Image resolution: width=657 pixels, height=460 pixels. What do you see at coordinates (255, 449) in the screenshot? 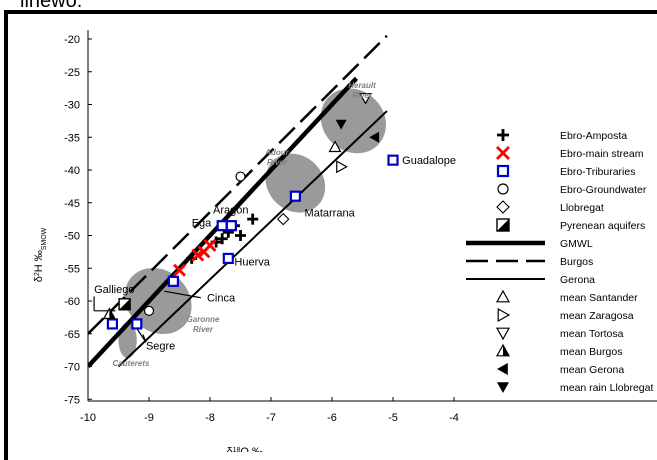
I see `x-axis-label: δ18O ‰SMOW` at bounding box center [255, 449].